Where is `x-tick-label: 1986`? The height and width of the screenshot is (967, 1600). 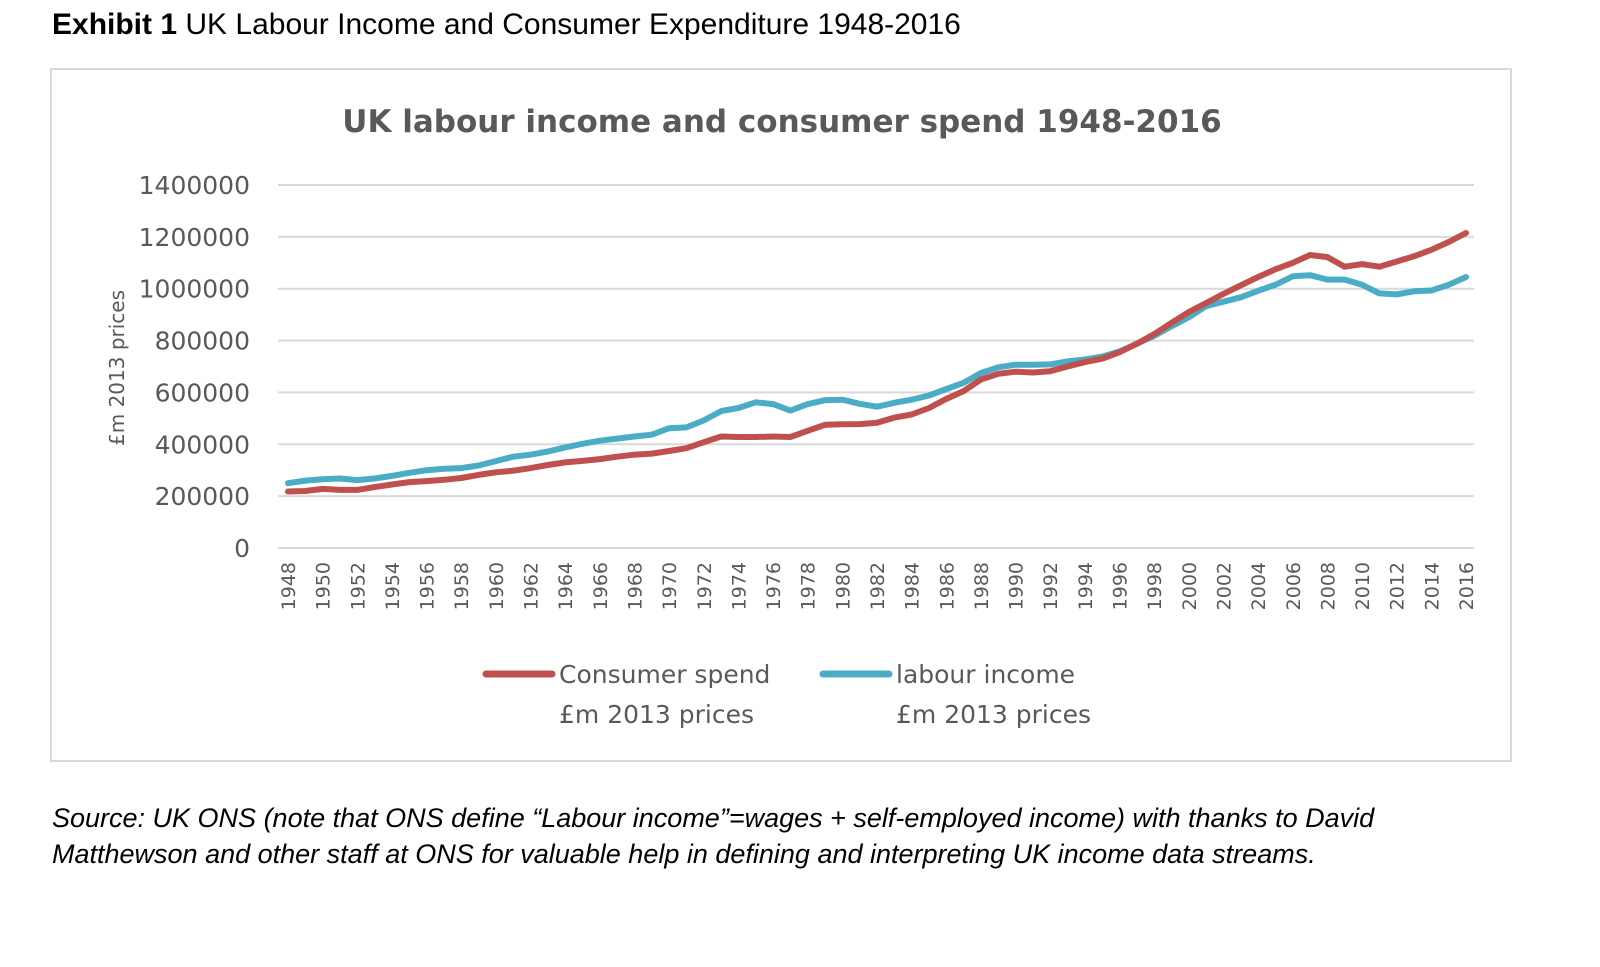
x-tick-label: 1986 is located at coordinates (947, 586).